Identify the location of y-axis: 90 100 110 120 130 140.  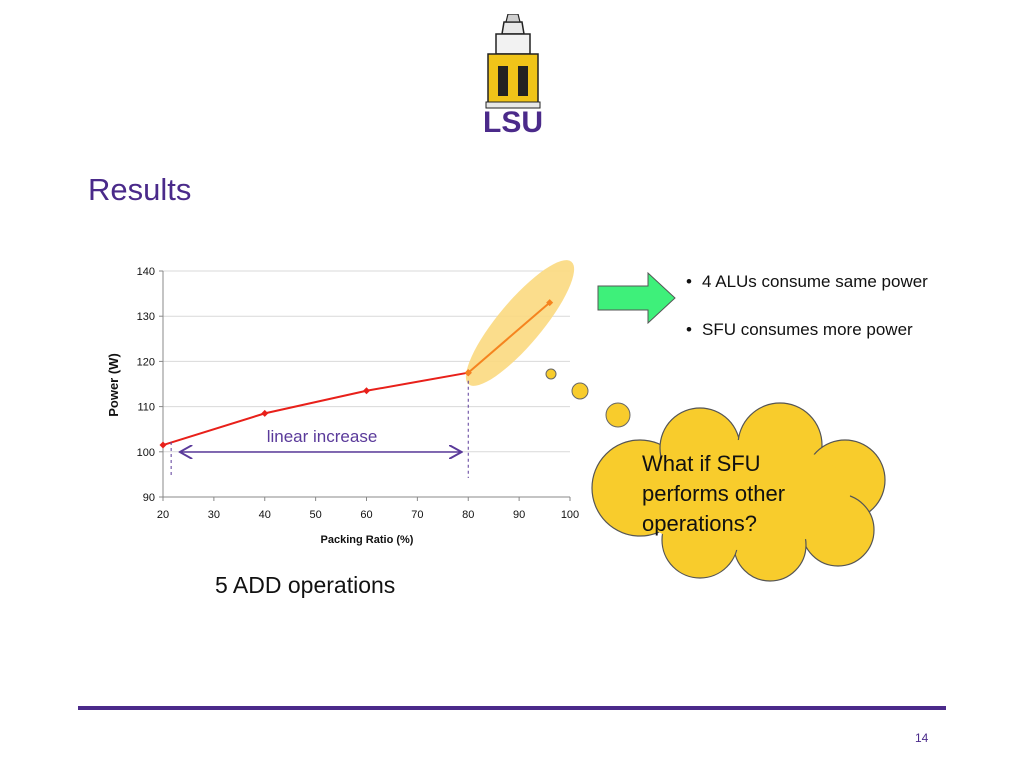
(150, 385).